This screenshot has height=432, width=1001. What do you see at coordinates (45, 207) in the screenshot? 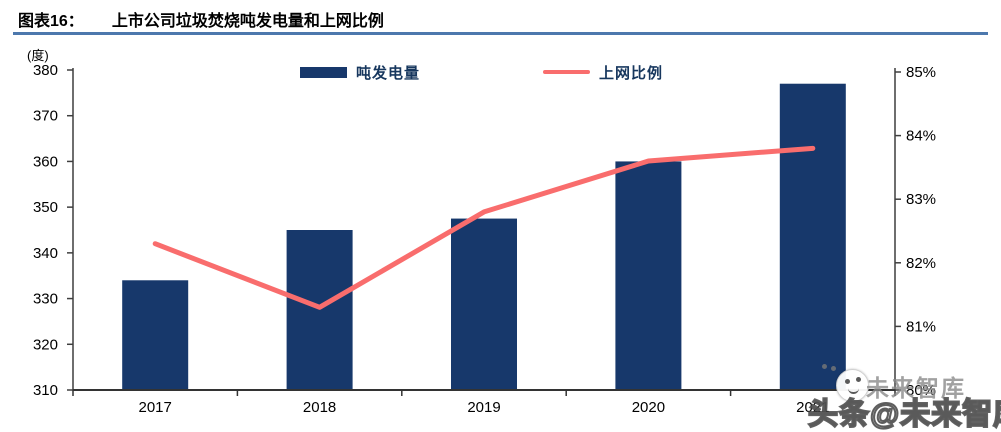
I see `left-axis-tick-label: 350` at bounding box center [45, 207].